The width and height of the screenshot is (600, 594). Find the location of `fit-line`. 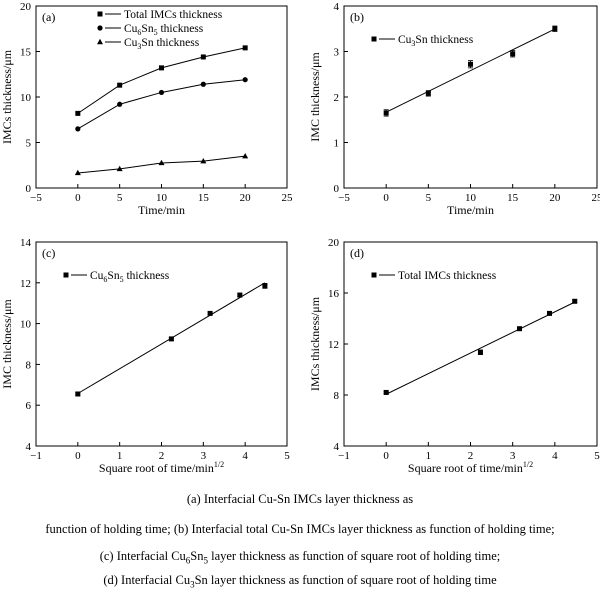

fit-line is located at coordinates (470, 70).